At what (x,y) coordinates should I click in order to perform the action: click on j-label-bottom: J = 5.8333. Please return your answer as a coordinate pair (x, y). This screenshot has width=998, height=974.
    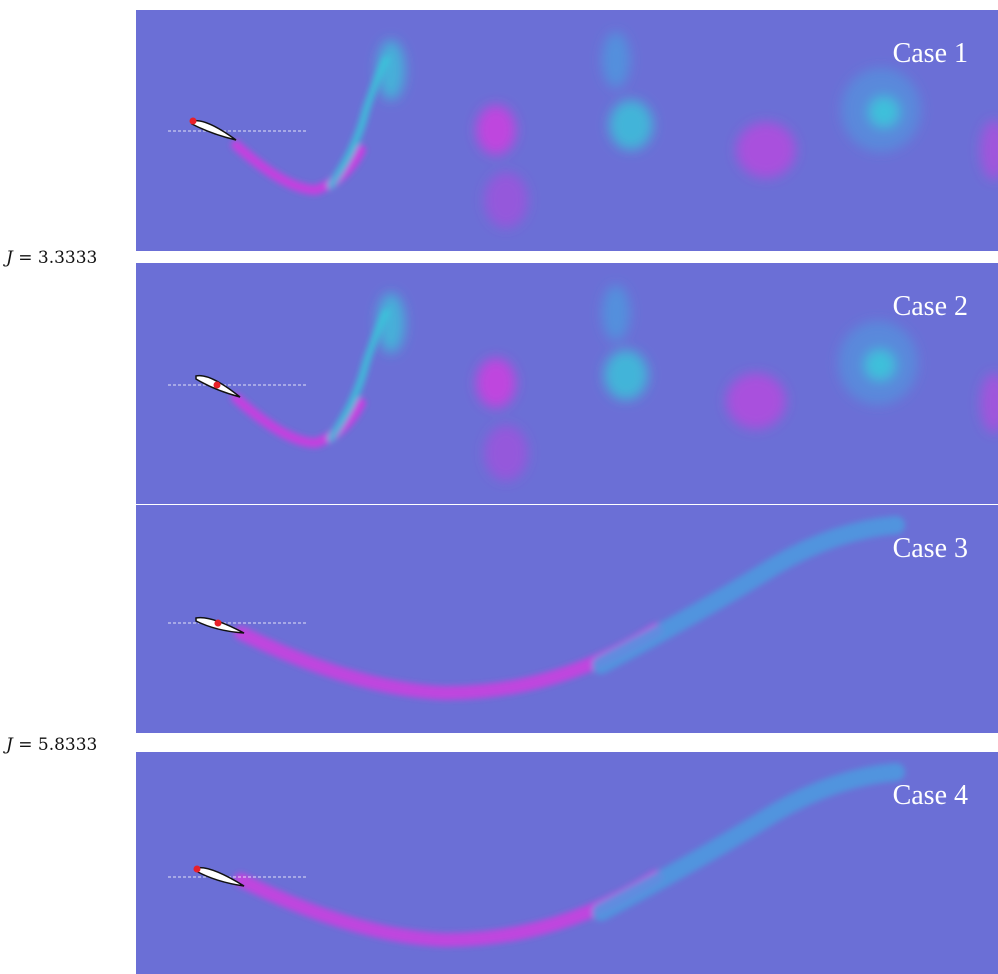
    Looking at the image, I should click on (52, 745).